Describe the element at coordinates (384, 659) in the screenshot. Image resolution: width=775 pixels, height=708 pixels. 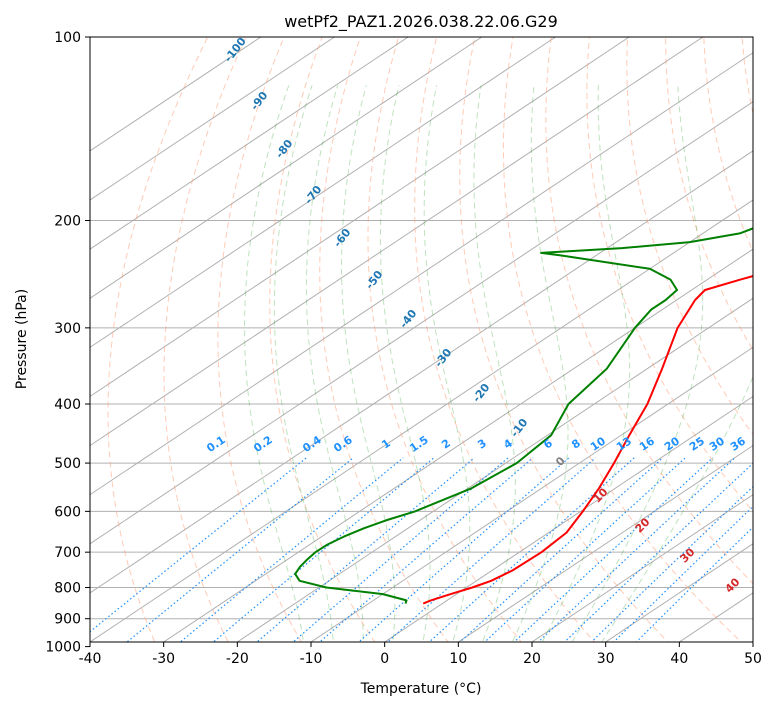
I see `x-tick-label: 0` at that location.